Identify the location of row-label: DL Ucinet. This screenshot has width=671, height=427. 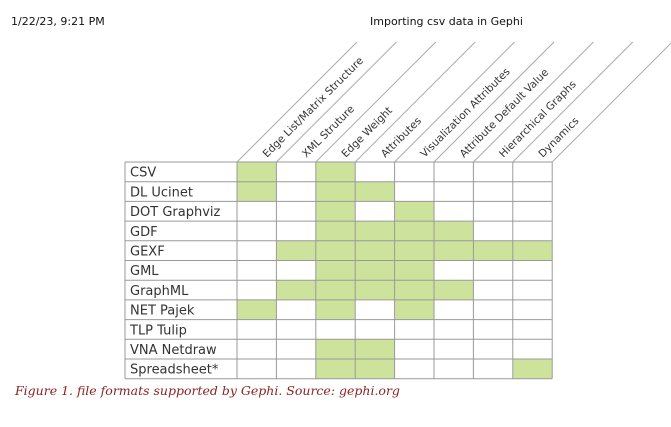
(161, 192).